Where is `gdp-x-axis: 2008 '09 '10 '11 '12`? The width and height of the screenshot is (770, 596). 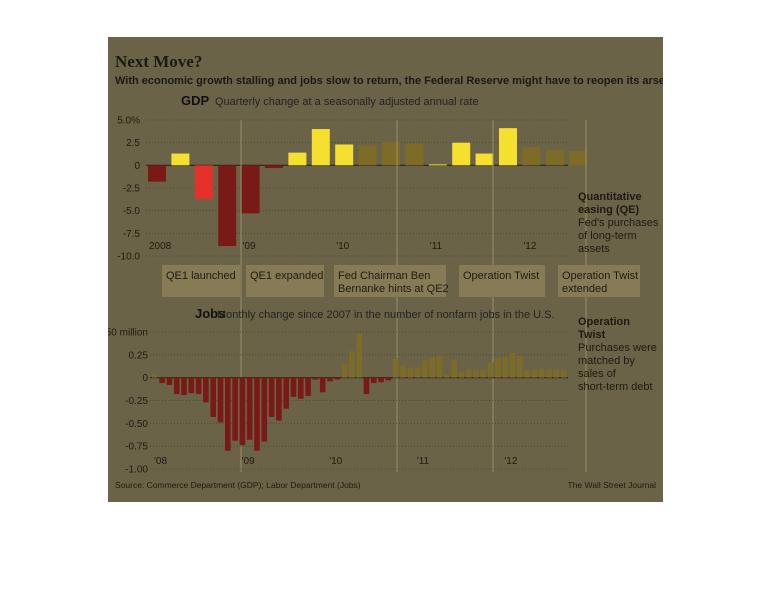
gdp-x-axis: 2008 '09 '10 '11 '12 is located at coordinates (343, 246).